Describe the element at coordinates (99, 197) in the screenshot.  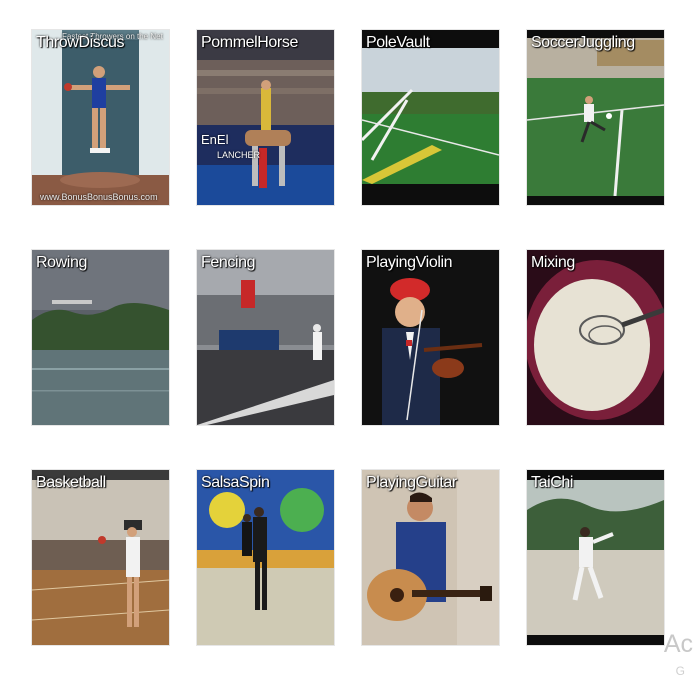
I see `bottom-overlay-text: www.BonusBonusBonus.com` at that location.